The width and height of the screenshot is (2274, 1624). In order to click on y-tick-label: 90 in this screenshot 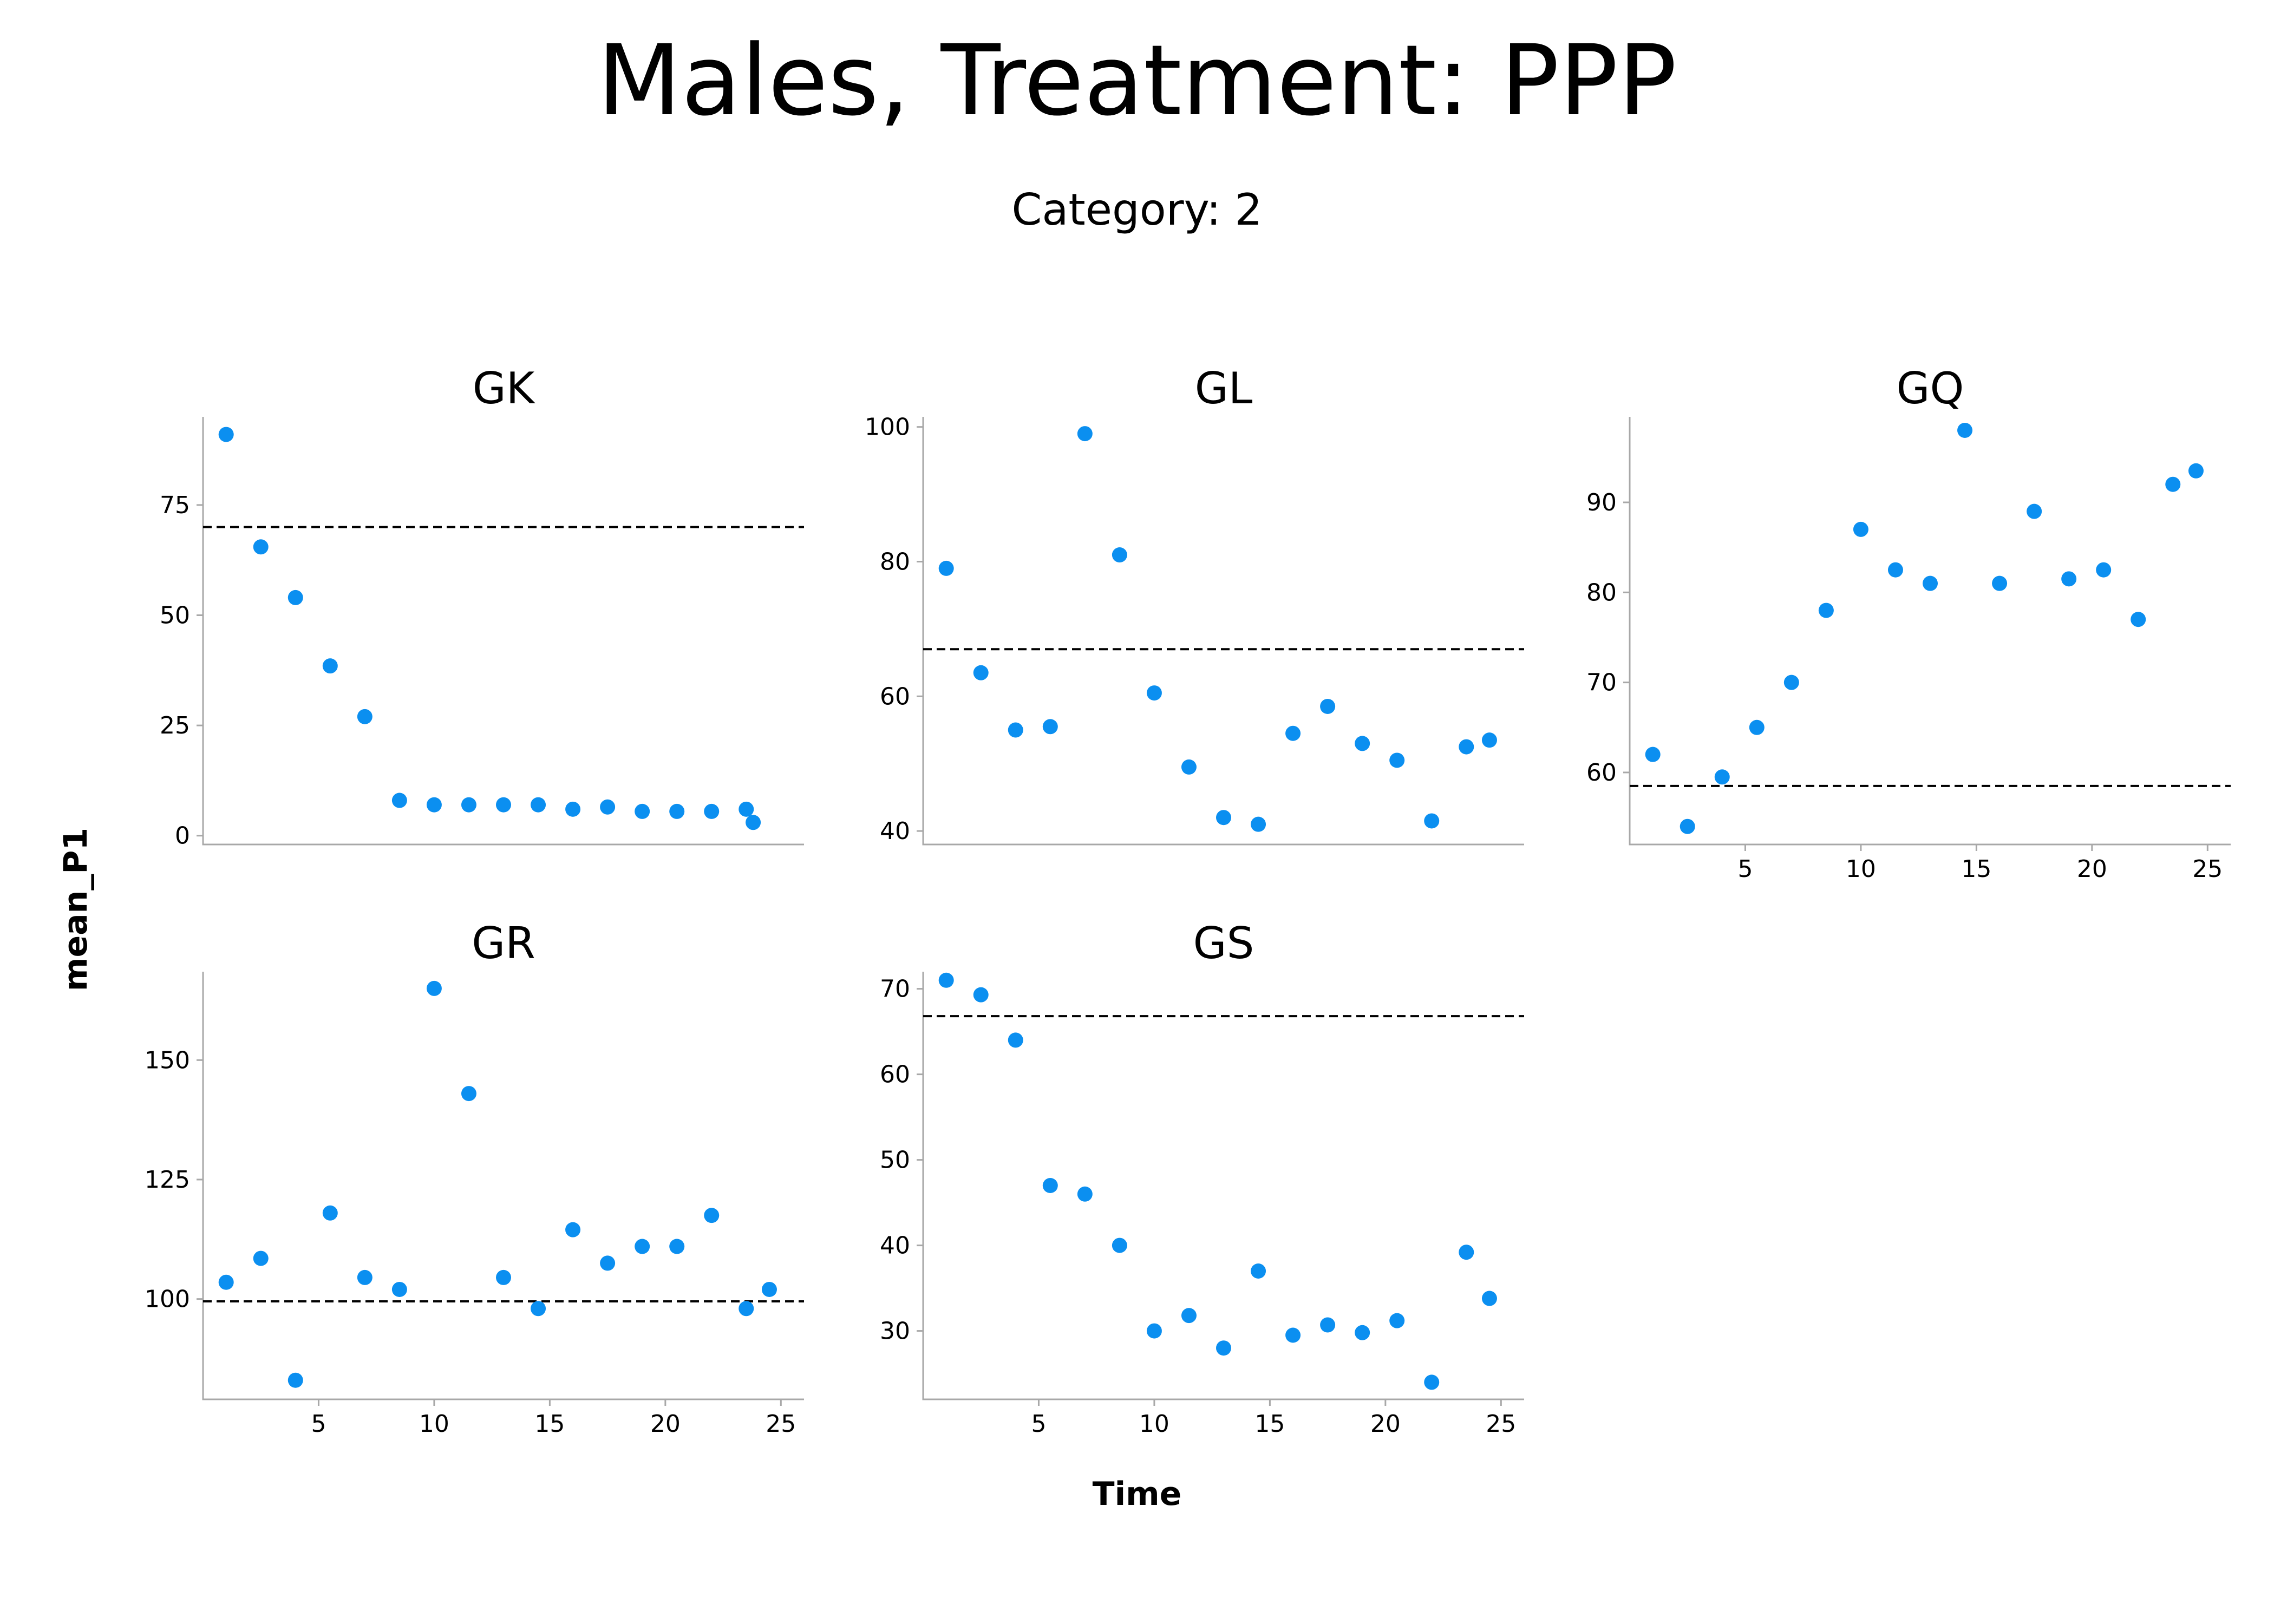, I will do `click(1602, 502)`.